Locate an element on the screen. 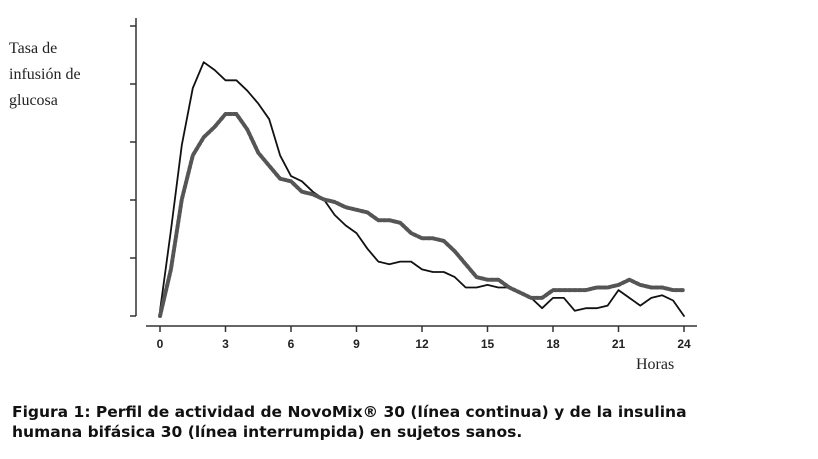 The height and width of the screenshot is (459, 818). x-tick-label: 6 is located at coordinates (291, 344).